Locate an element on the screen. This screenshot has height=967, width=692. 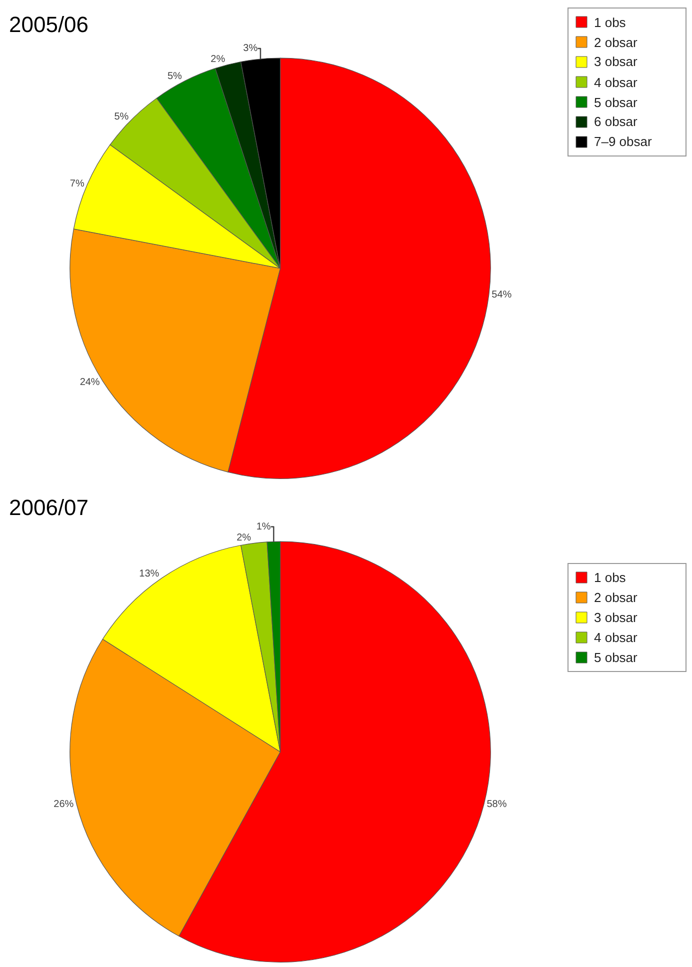
data-label: 26% is located at coordinates (64, 804).